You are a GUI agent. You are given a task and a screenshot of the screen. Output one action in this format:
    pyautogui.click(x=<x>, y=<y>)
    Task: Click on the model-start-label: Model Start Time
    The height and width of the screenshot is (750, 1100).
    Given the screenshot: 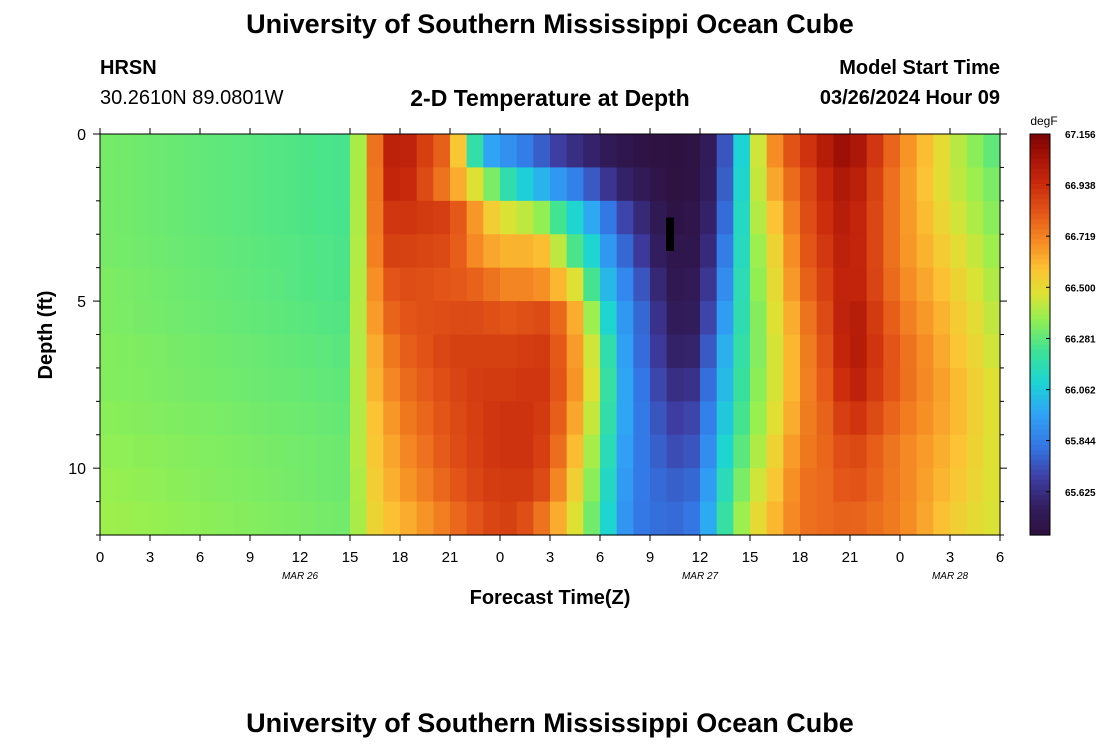 What is the action you would take?
    pyautogui.click(x=919, y=68)
    